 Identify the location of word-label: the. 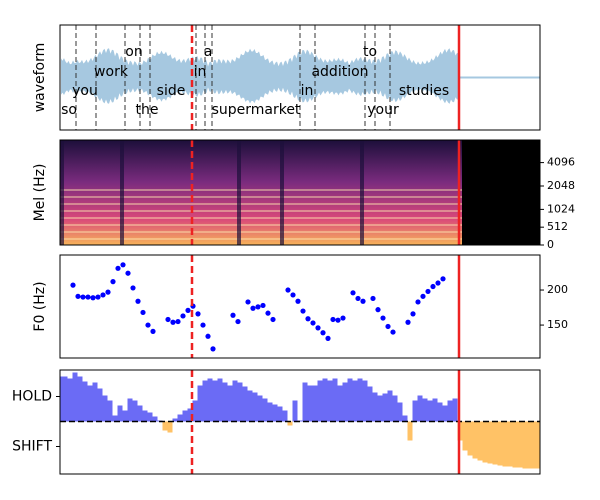
(147, 110).